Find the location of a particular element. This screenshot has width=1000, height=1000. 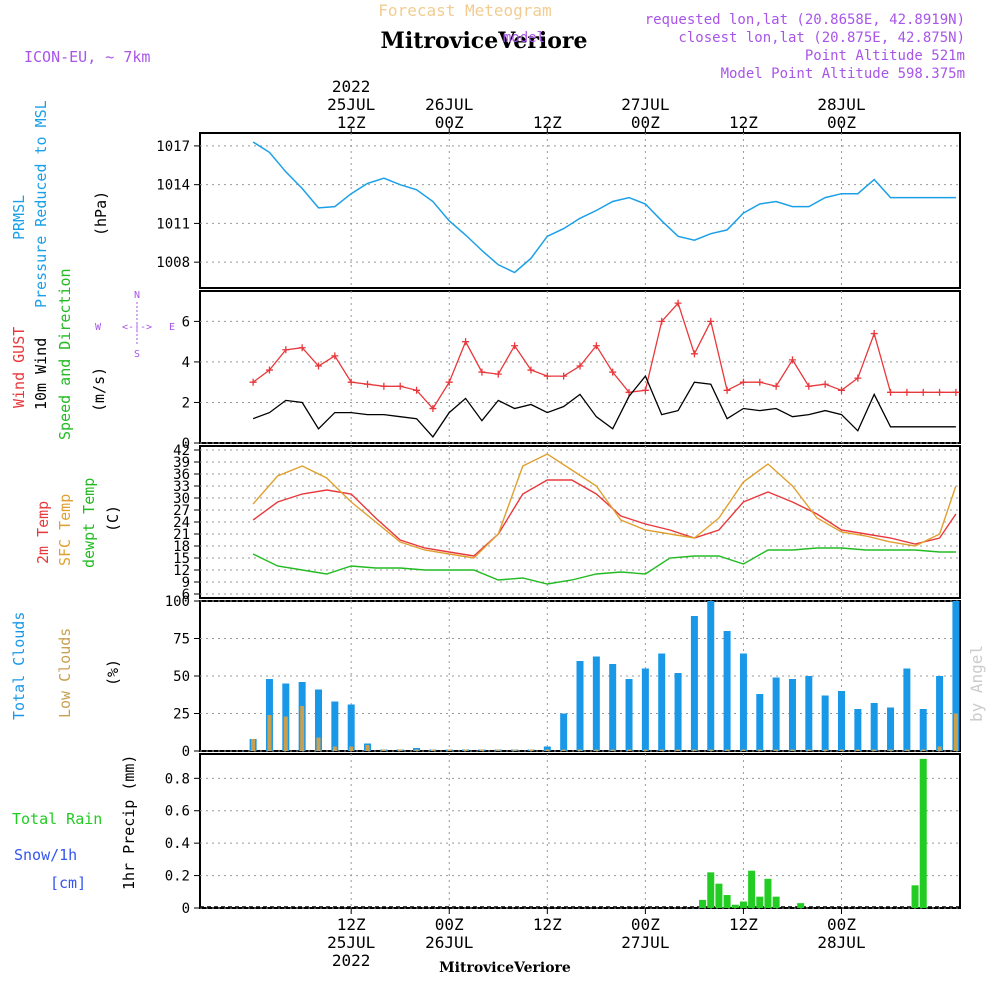

sfc-temp-line is located at coordinates (604, 506).